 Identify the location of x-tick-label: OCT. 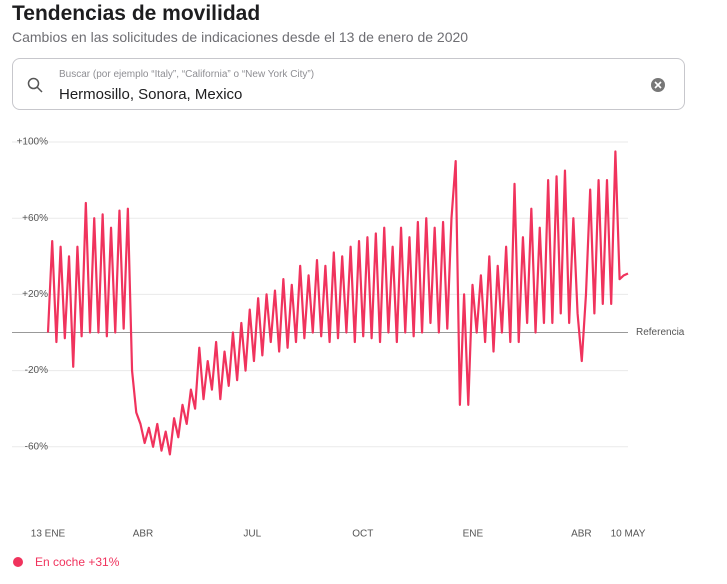
(362, 534).